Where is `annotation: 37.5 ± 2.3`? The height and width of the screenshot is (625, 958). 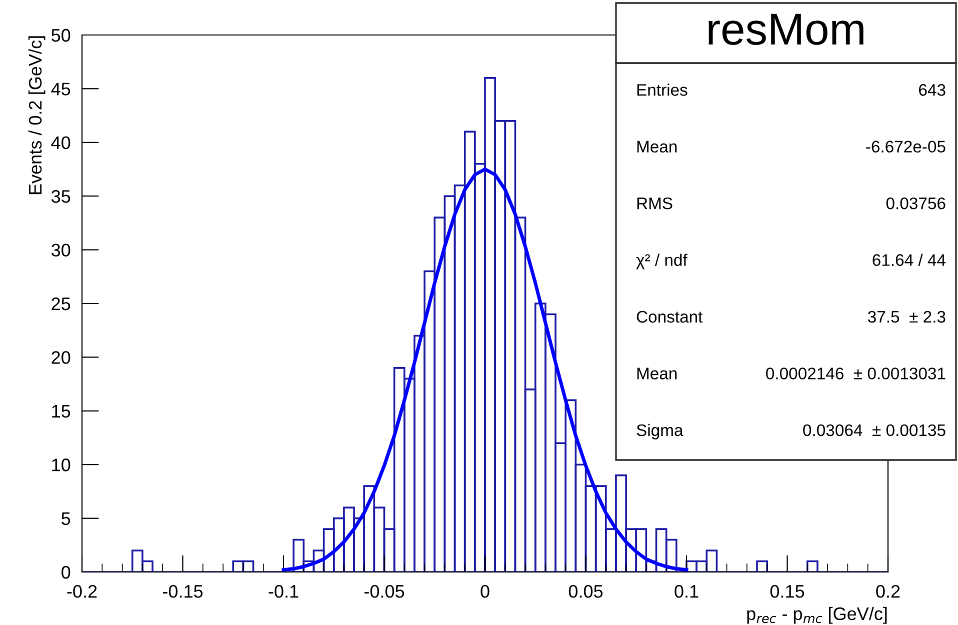 annotation: 37.5 ± 2.3 is located at coordinates (907, 316).